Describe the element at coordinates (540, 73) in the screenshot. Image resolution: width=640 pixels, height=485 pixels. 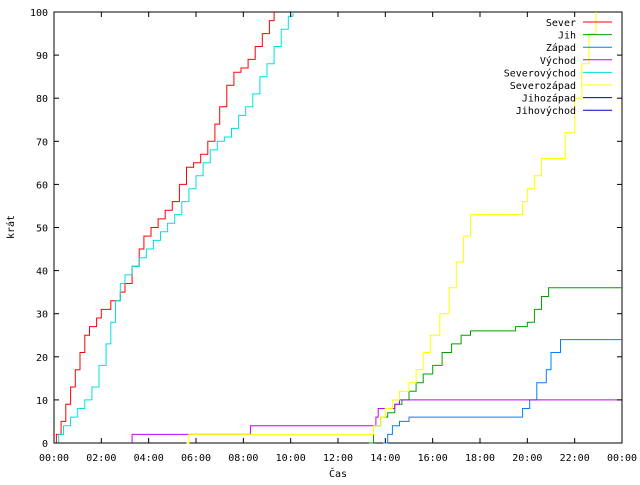
I see `legend-label-severovychod: Severovýchod` at that location.